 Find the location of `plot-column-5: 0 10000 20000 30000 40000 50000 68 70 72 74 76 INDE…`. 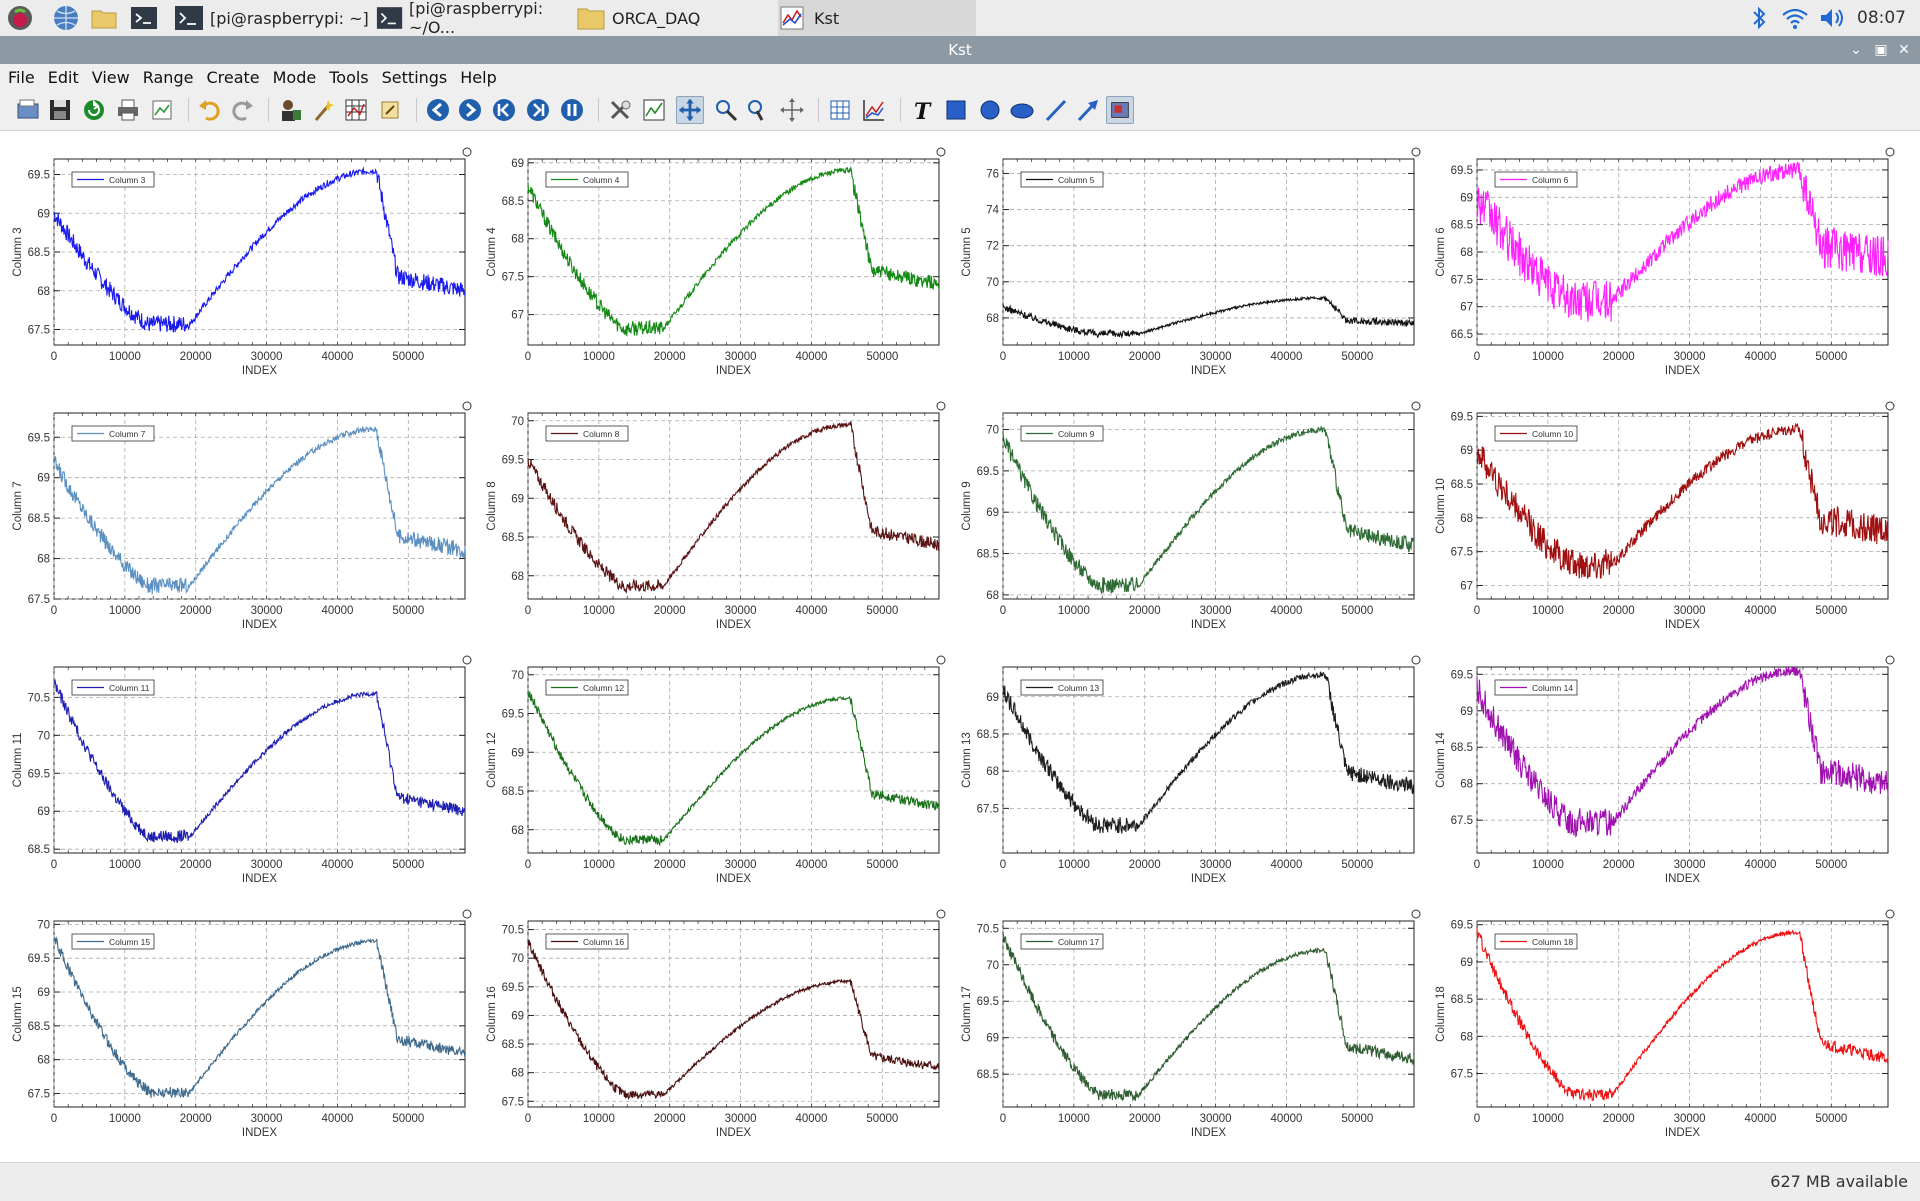

plot-column-5: 0 10000 20000 30000 40000 50000 68 70 72 74 76 INDE… is located at coordinates (1186, 266).